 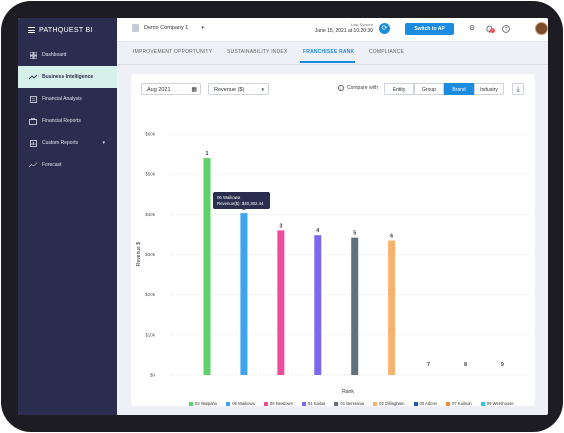 I want to click on compare-with: i Compare with, so click(x=358, y=88).